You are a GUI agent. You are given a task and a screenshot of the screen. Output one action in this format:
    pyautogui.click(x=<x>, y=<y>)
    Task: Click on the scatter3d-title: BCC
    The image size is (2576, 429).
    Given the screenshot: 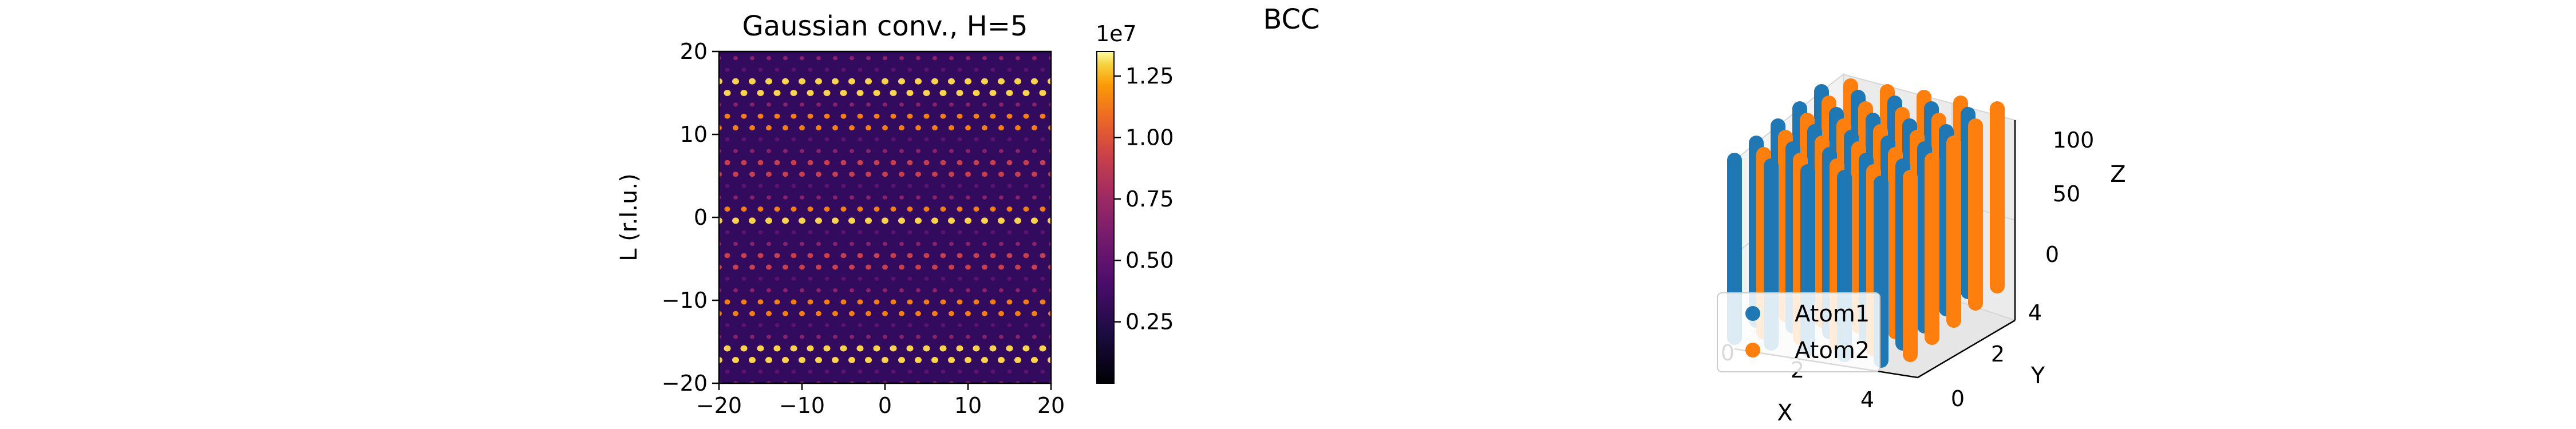 What is the action you would take?
    pyautogui.click(x=1291, y=19)
    